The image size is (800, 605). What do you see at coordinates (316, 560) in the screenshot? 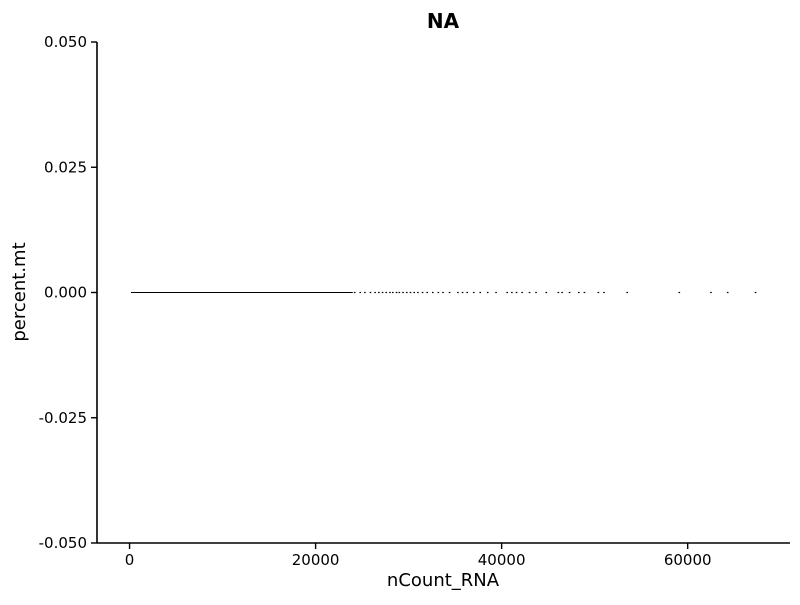
I see `x-tick-label: 20000` at bounding box center [316, 560].